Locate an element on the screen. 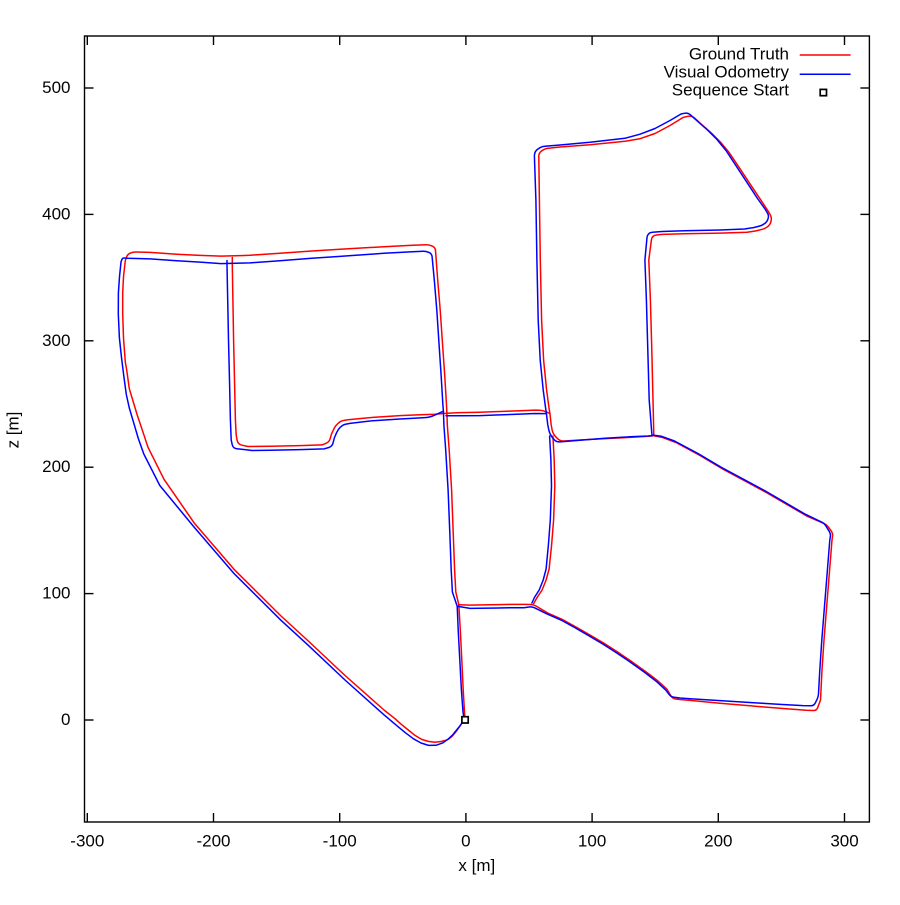 Image resolution: width=900 pixels, height=905 pixels. svg-text: 400 is located at coordinates (56, 213).